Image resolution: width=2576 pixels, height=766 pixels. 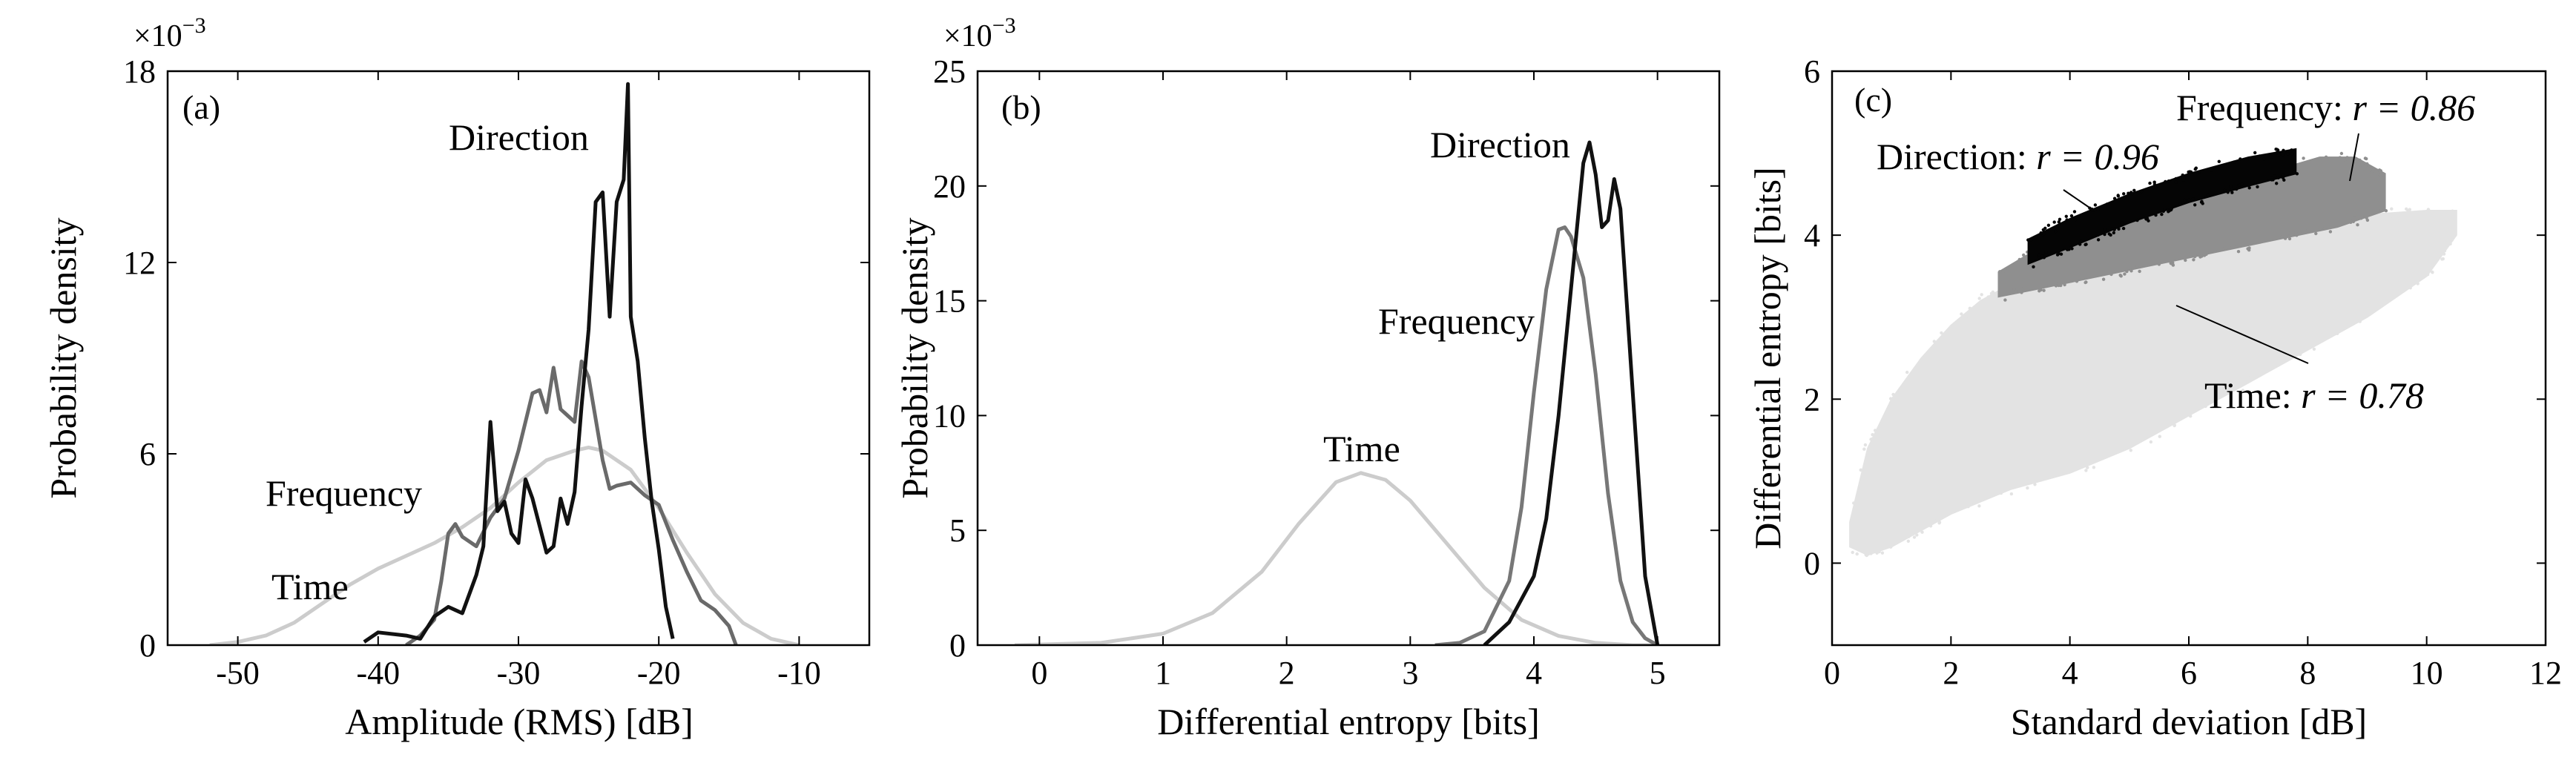 What do you see at coordinates (148, 454) in the screenshot?
I see `y-tick-label: 6` at bounding box center [148, 454].